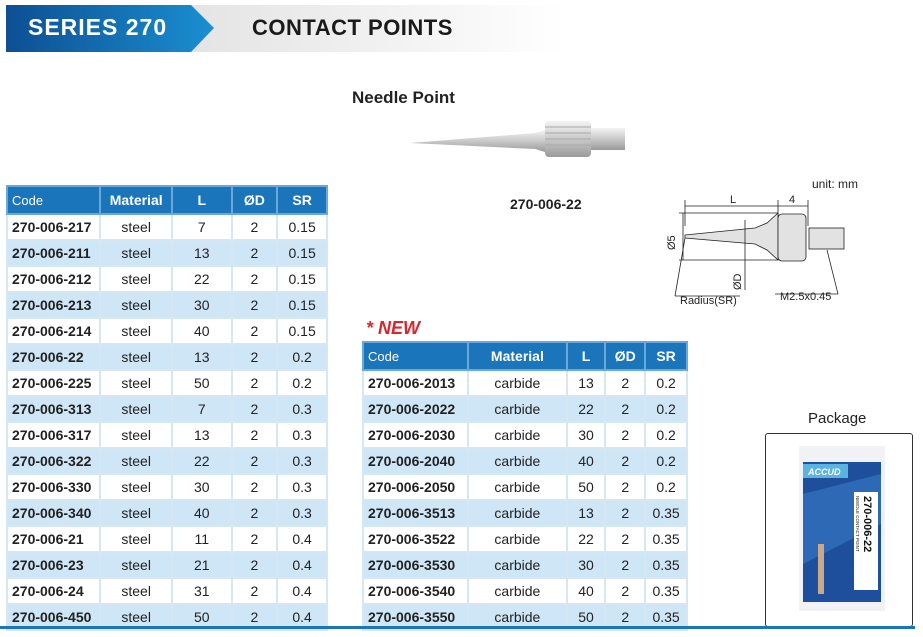 The height and width of the screenshot is (637, 923). I want to click on cell-code: 270-006-2013, so click(415, 383).